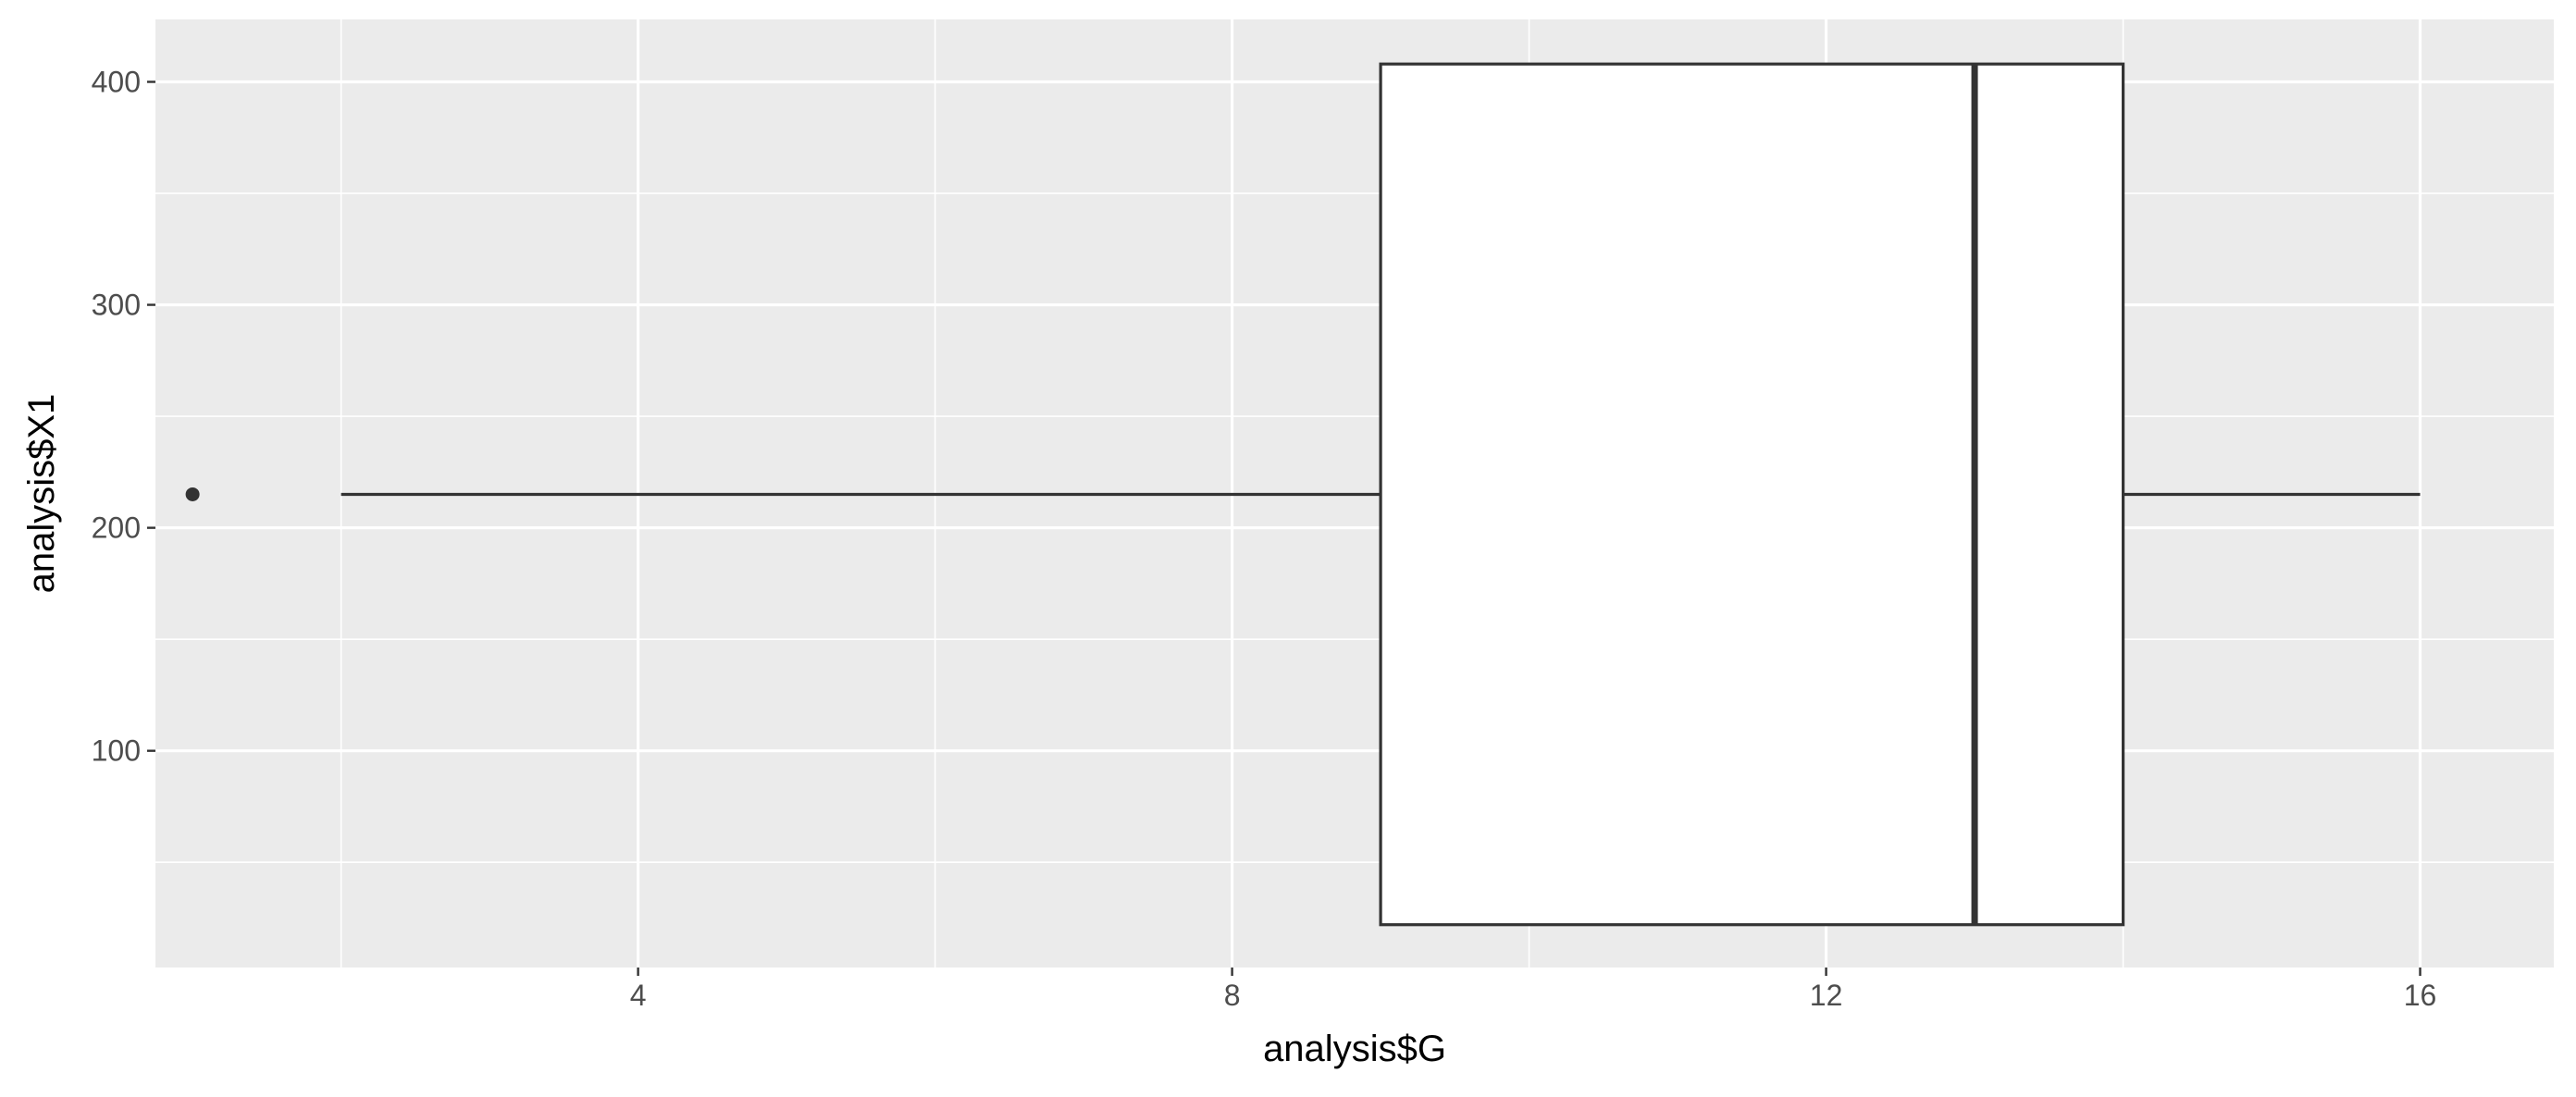 The width and height of the screenshot is (2576, 1097). I want to click on x-axis-title: analysis$G, so click(1354, 1049).